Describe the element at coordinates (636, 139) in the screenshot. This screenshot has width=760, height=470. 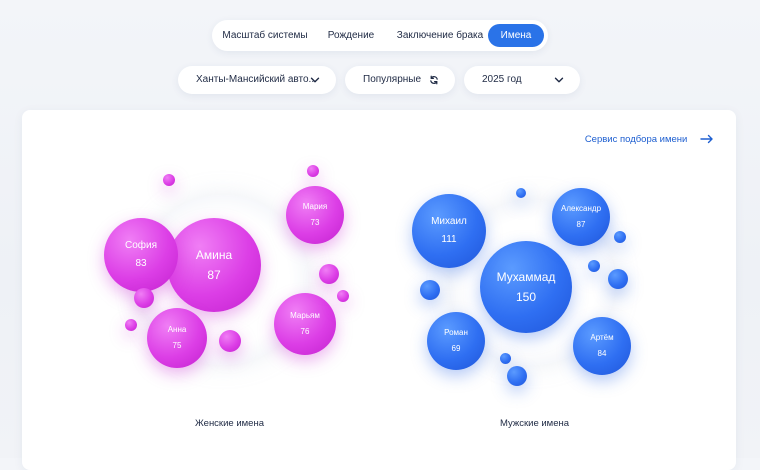
I see `name-picker-label: Сервис подбора имени` at that location.